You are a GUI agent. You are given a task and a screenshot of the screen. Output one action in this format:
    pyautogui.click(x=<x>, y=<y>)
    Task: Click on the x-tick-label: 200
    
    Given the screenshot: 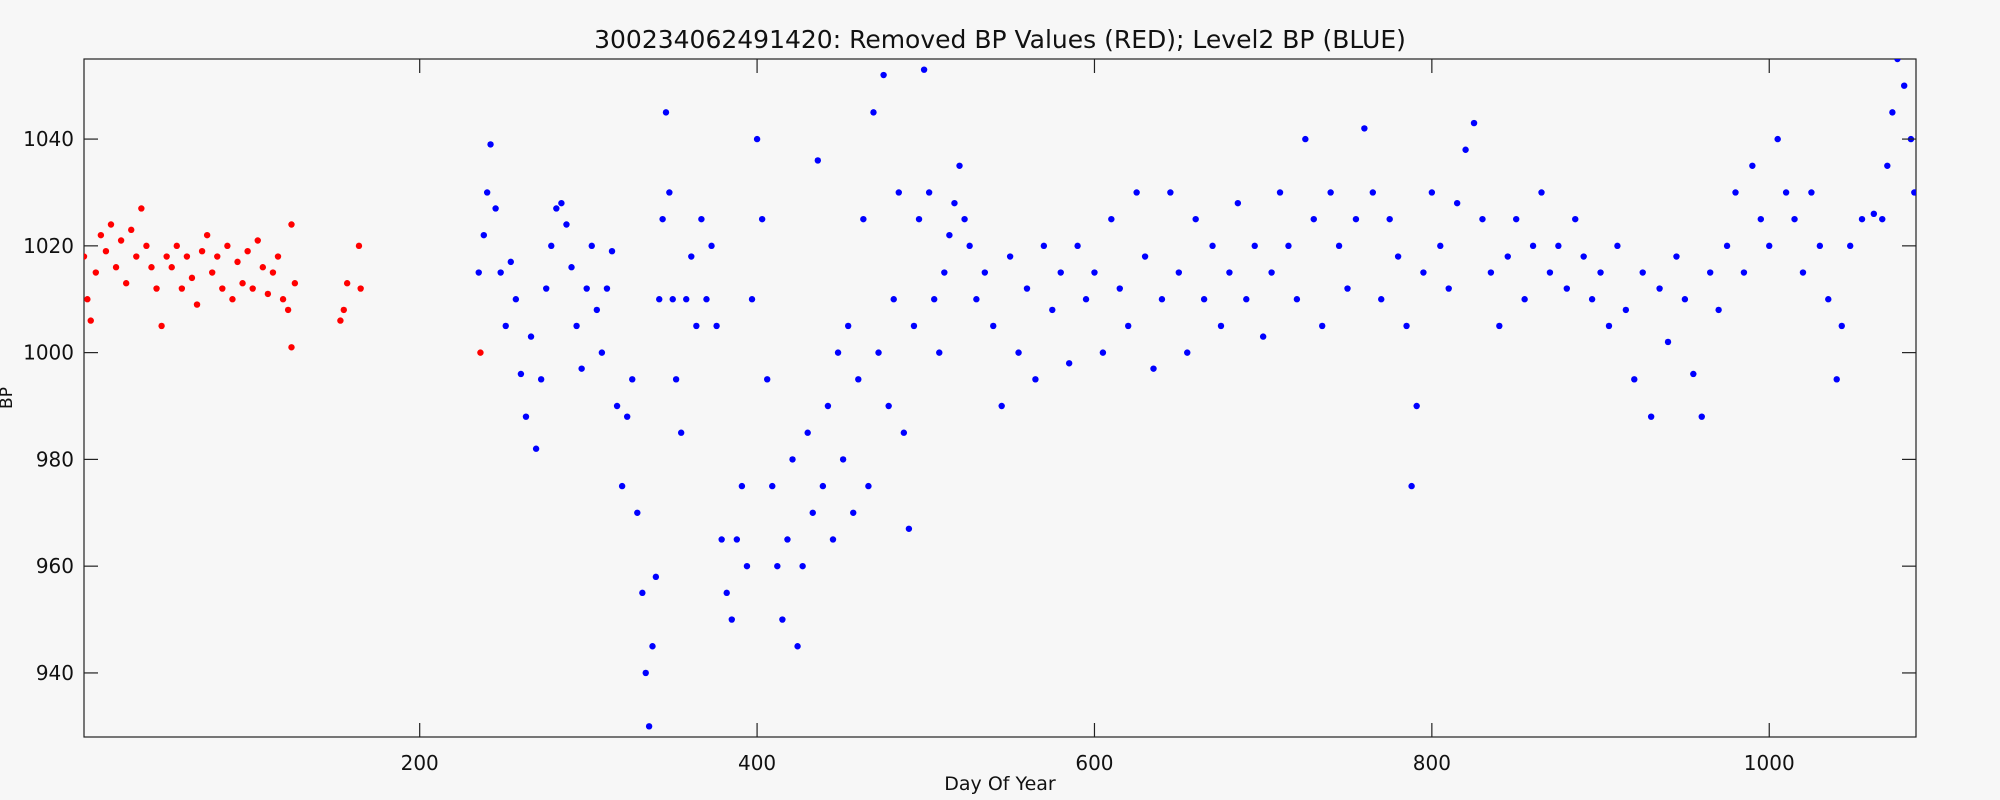 What is the action you would take?
    pyautogui.click(x=420, y=763)
    